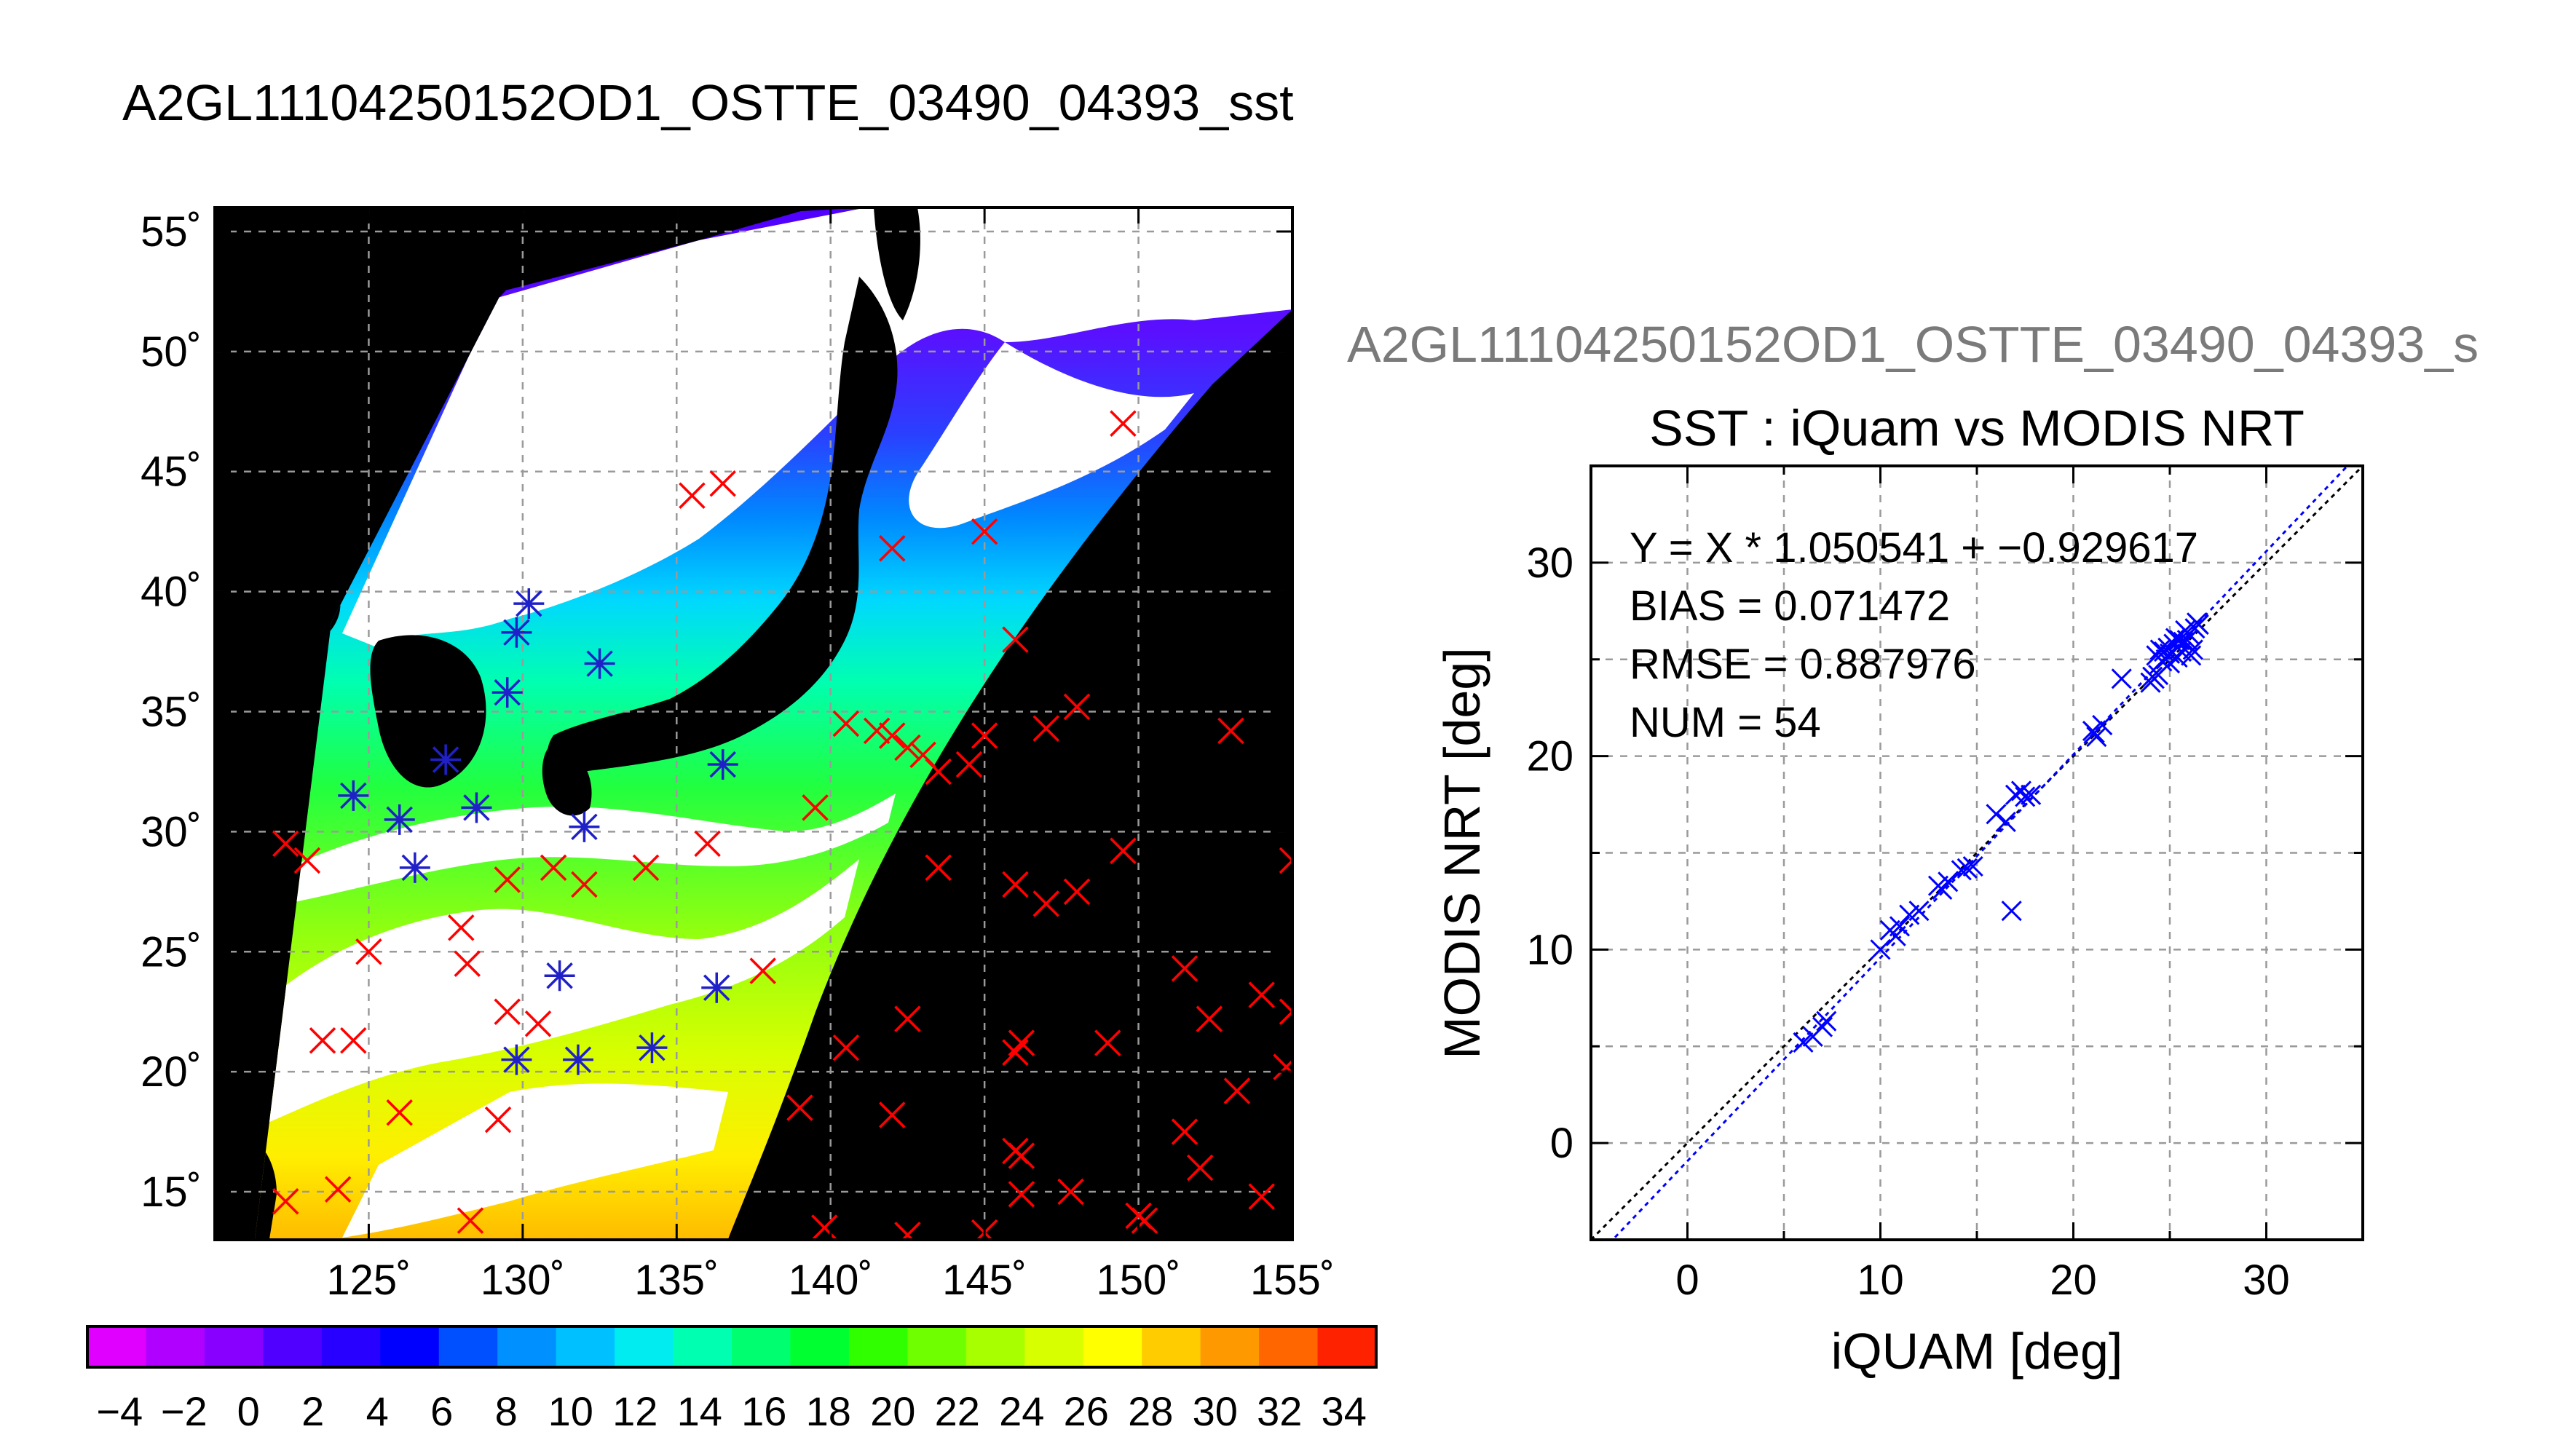 This screenshot has height=1456, width=2555. I want to click on lat-tick-label: 20˚, so click(171, 1072).